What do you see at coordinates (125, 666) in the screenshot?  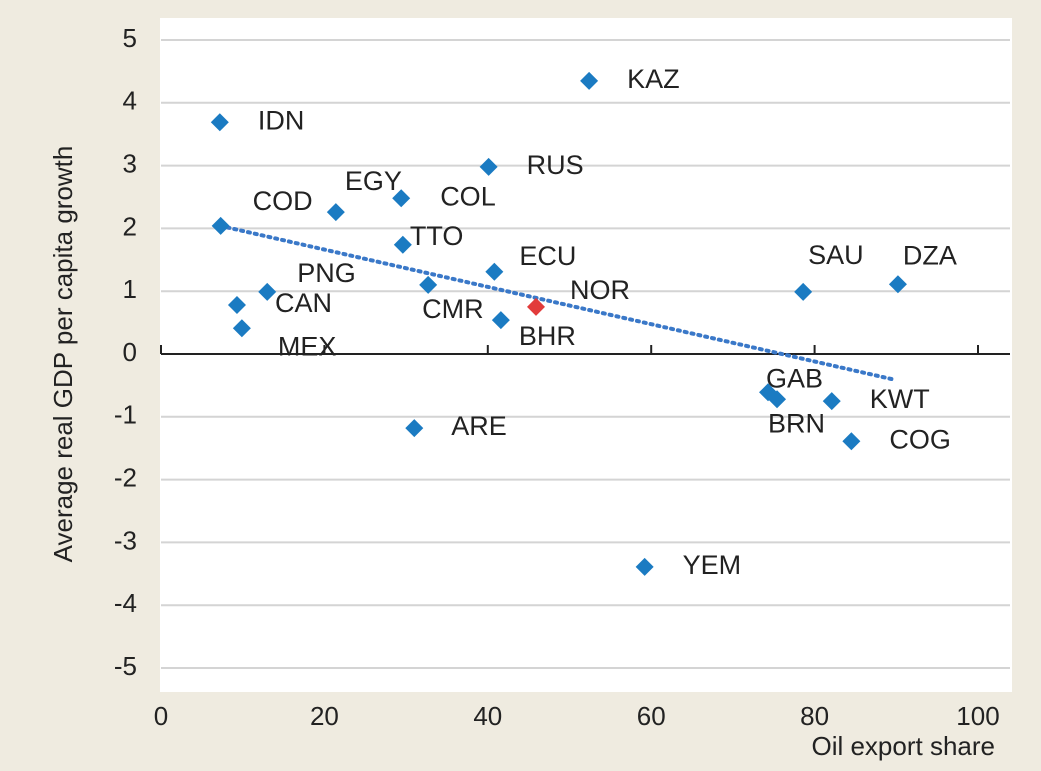 I see `y-tick-label: -5` at bounding box center [125, 666].